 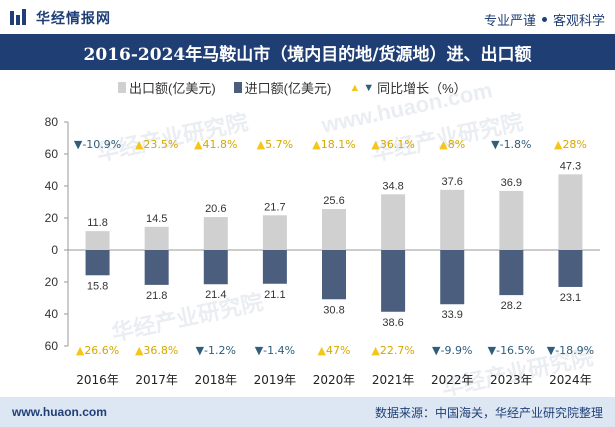 What do you see at coordinates (156, 219) in the screenshot?
I see `export-value-label: 14.5` at bounding box center [156, 219].